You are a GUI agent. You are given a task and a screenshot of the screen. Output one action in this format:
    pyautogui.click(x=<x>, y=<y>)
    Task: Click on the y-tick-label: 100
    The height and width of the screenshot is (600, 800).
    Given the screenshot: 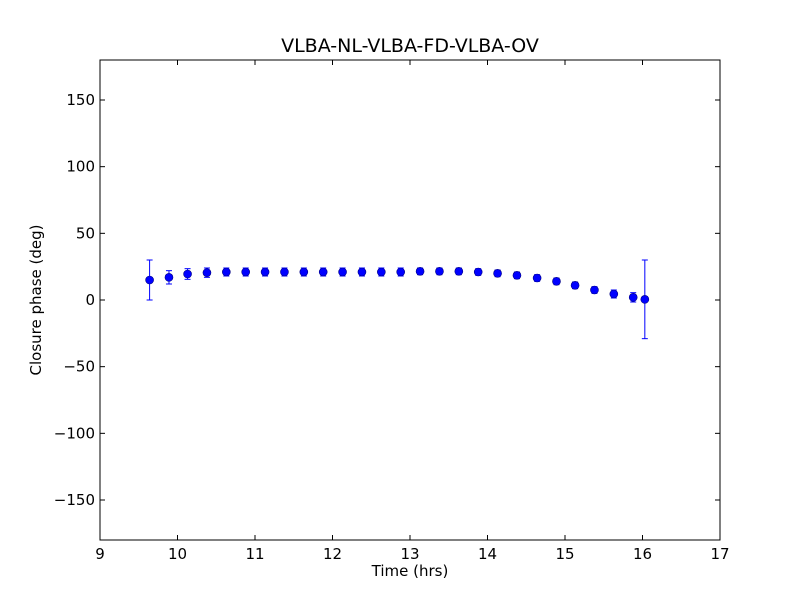 What is the action you would take?
    pyautogui.click(x=80, y=167)
    